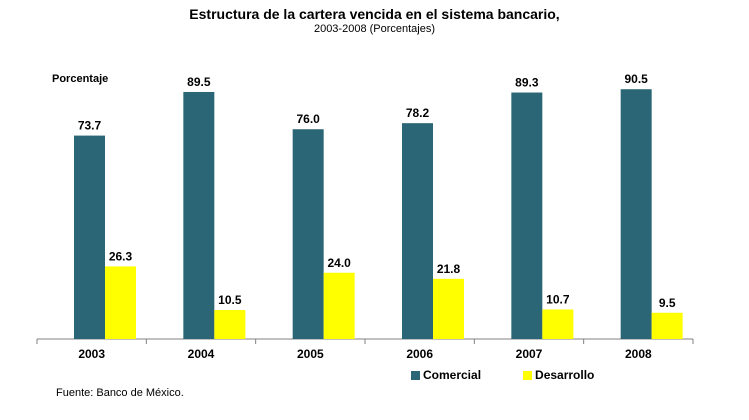 Image resolution: width=749 pixels, height=420 pixels. What do you see at coordinates (199, 215) in the screenshot?
I see `bar-comercial-2004` at bounding box center [199, 215].